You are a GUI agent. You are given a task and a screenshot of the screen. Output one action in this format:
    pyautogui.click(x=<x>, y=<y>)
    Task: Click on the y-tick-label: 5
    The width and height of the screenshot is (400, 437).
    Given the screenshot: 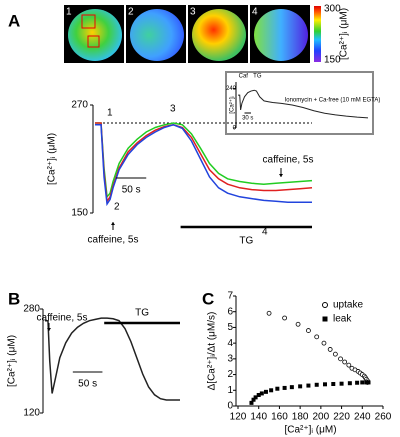 What is the action you would take?
    pyautogui.click(x=230, y=327)
    